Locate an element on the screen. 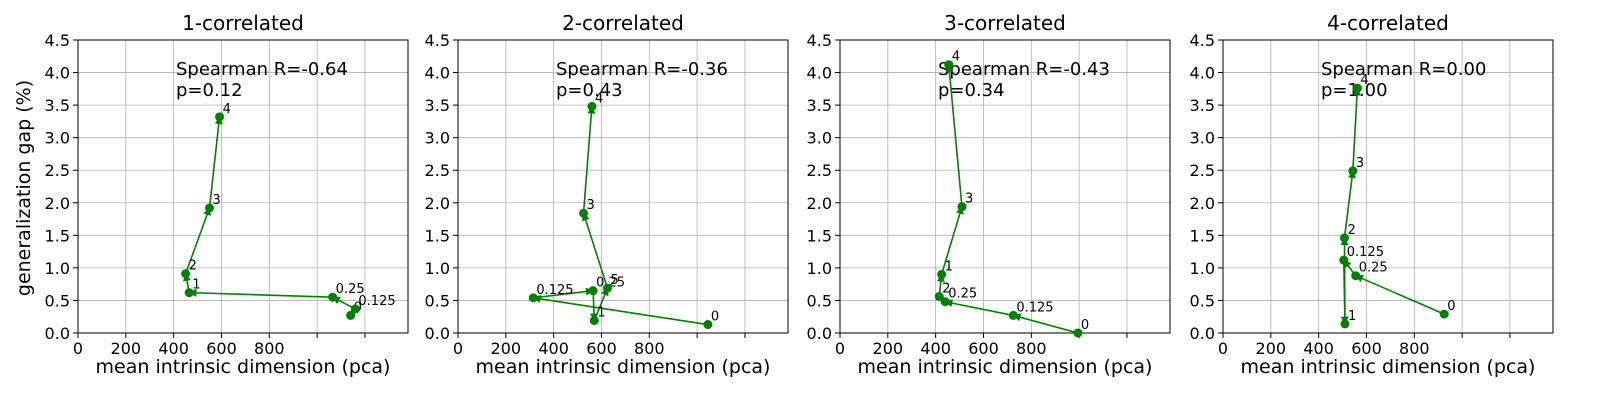  y-axis-label: generalization gap (%) is located at coordinates (24, 188).